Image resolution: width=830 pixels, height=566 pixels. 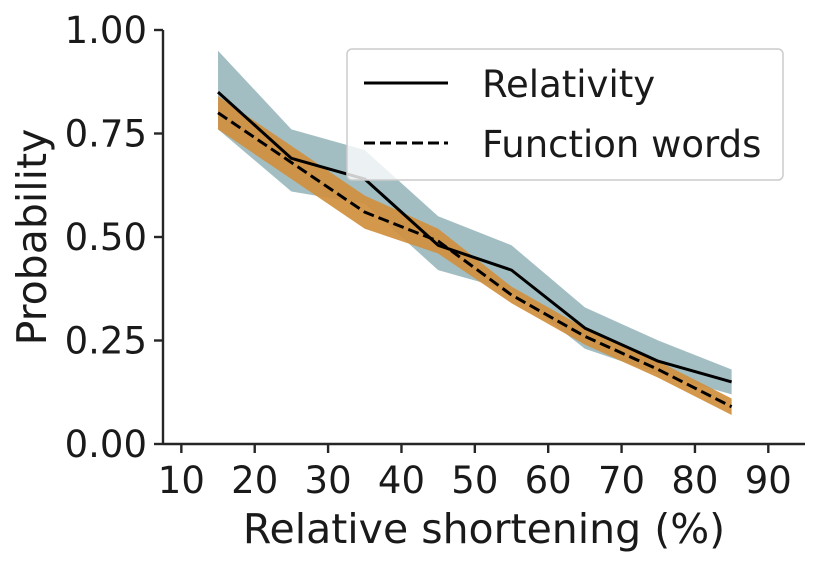 What do you see at coordinates (181, 480) in the screenshot?
I see `x-tick-label: 10` at bounding box center [181, 480].